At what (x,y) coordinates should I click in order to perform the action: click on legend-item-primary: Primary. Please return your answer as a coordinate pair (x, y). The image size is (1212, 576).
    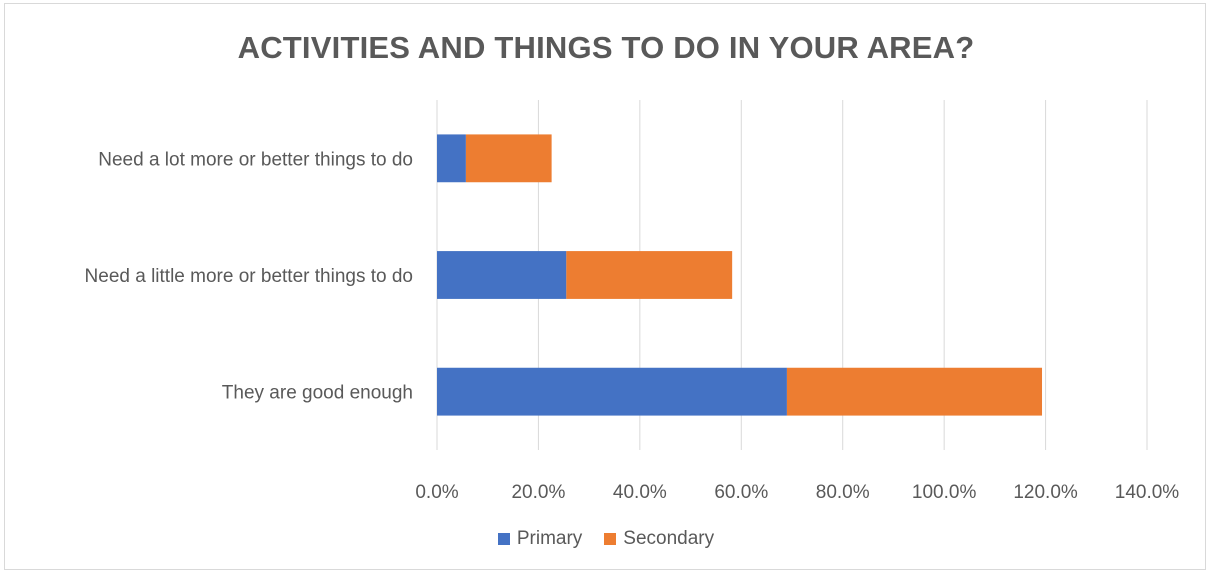
    Looking at the image, I should click on (540, 539).